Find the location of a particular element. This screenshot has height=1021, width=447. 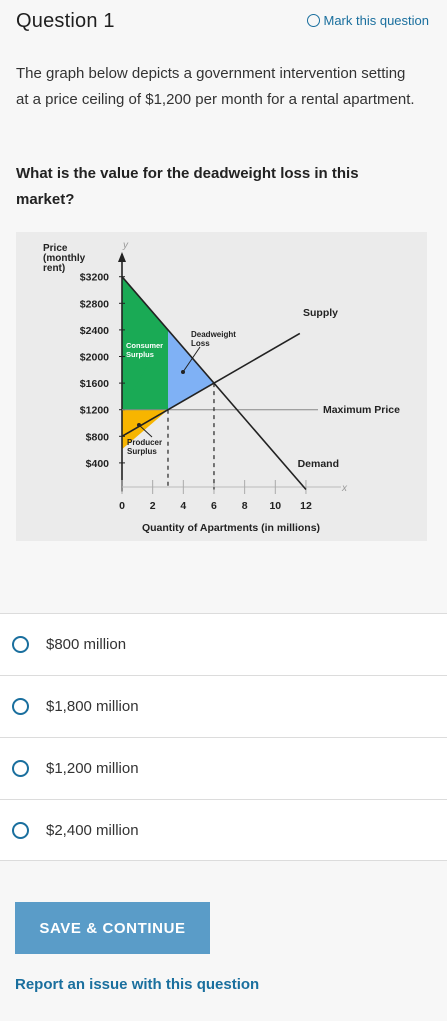

demand-line is located at coordinates (214, 383).